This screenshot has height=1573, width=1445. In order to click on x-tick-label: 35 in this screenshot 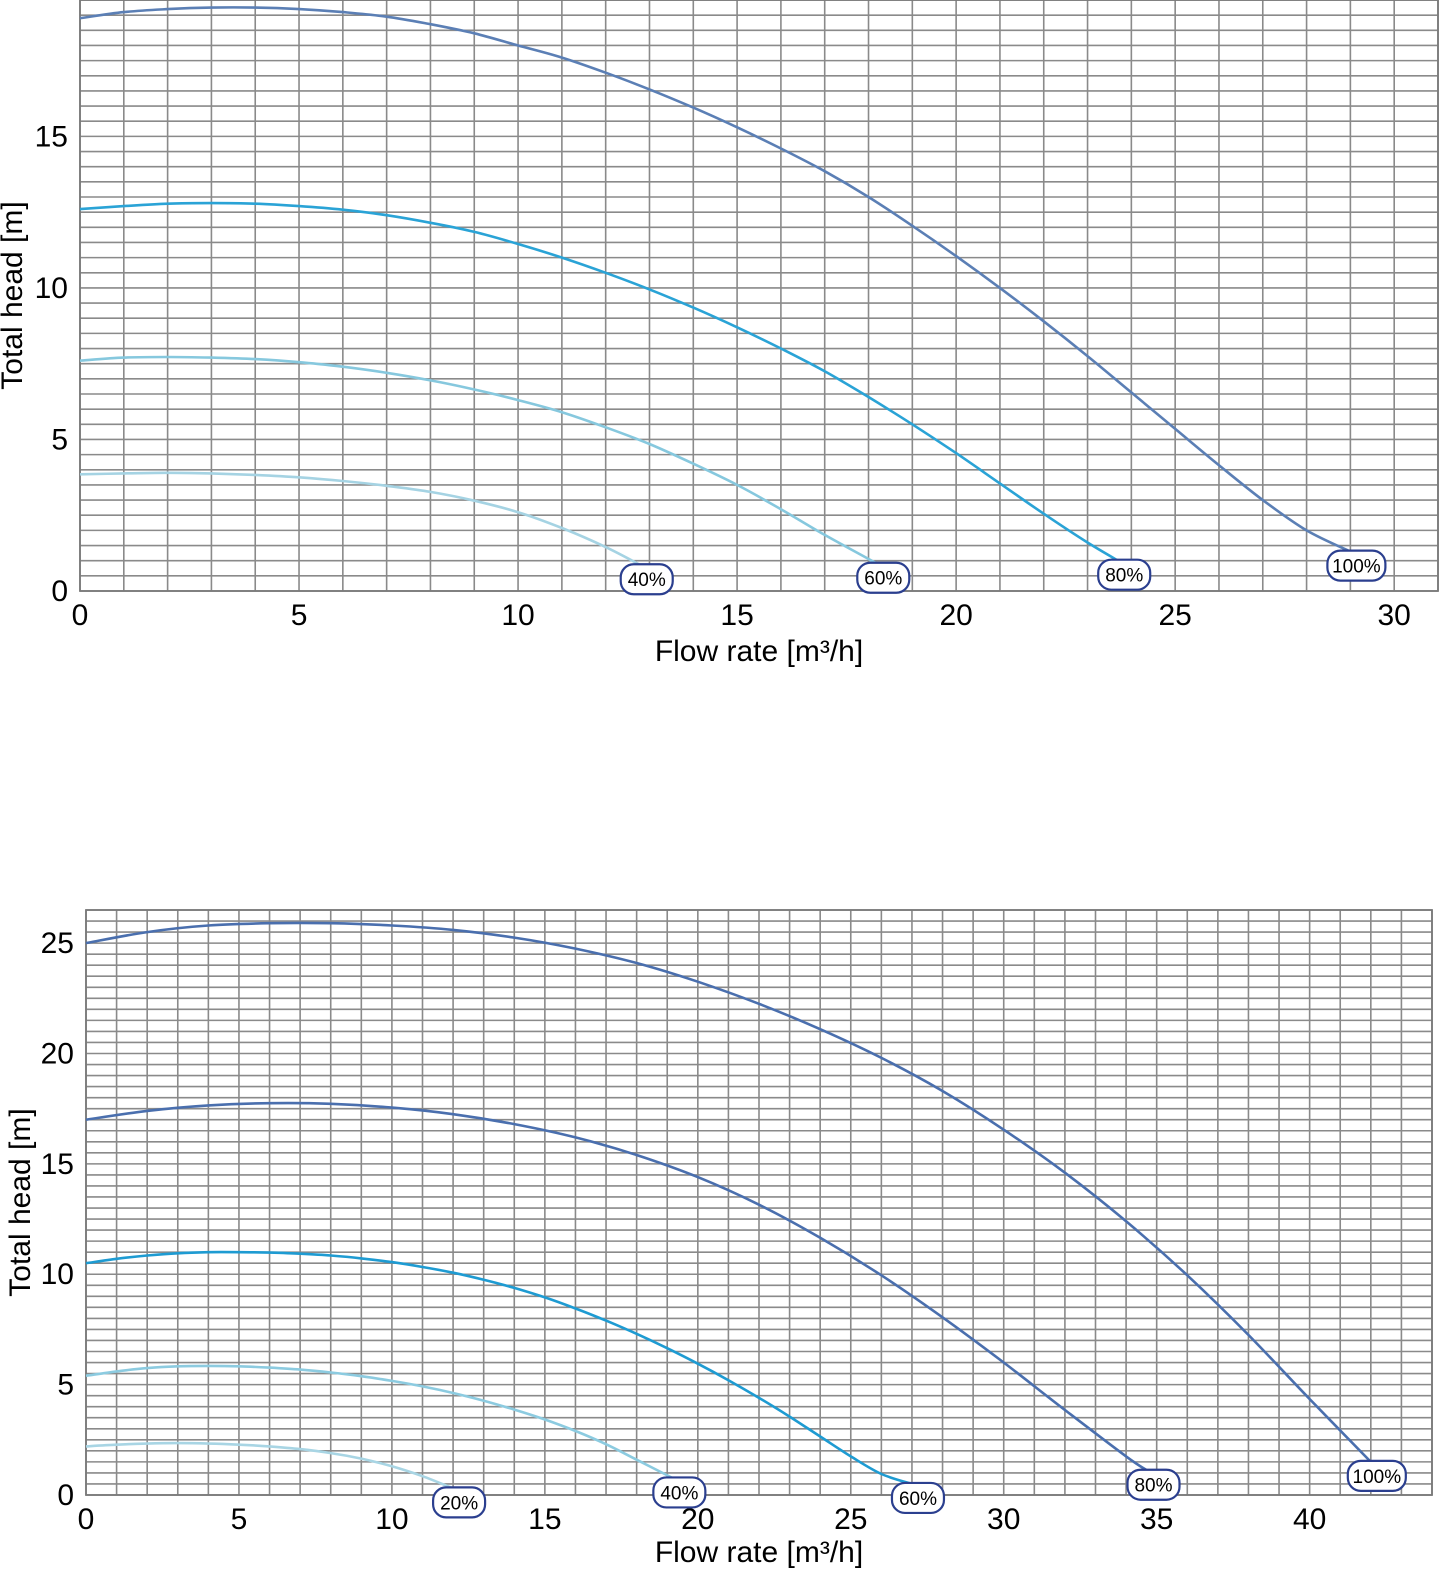, I will do `click(1156, 1519)`.